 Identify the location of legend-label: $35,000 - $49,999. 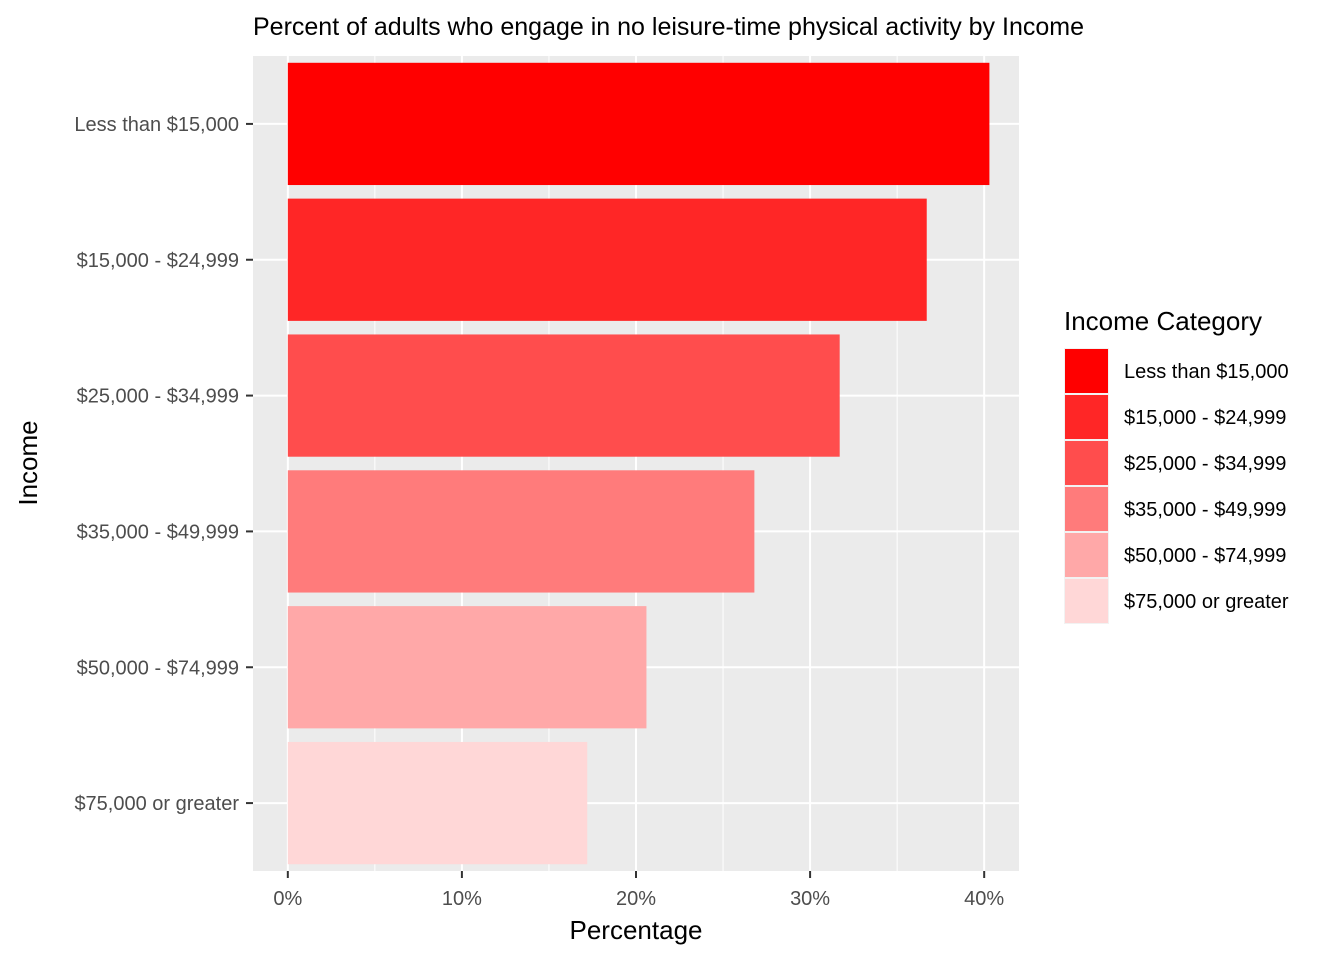
(1205, 510).